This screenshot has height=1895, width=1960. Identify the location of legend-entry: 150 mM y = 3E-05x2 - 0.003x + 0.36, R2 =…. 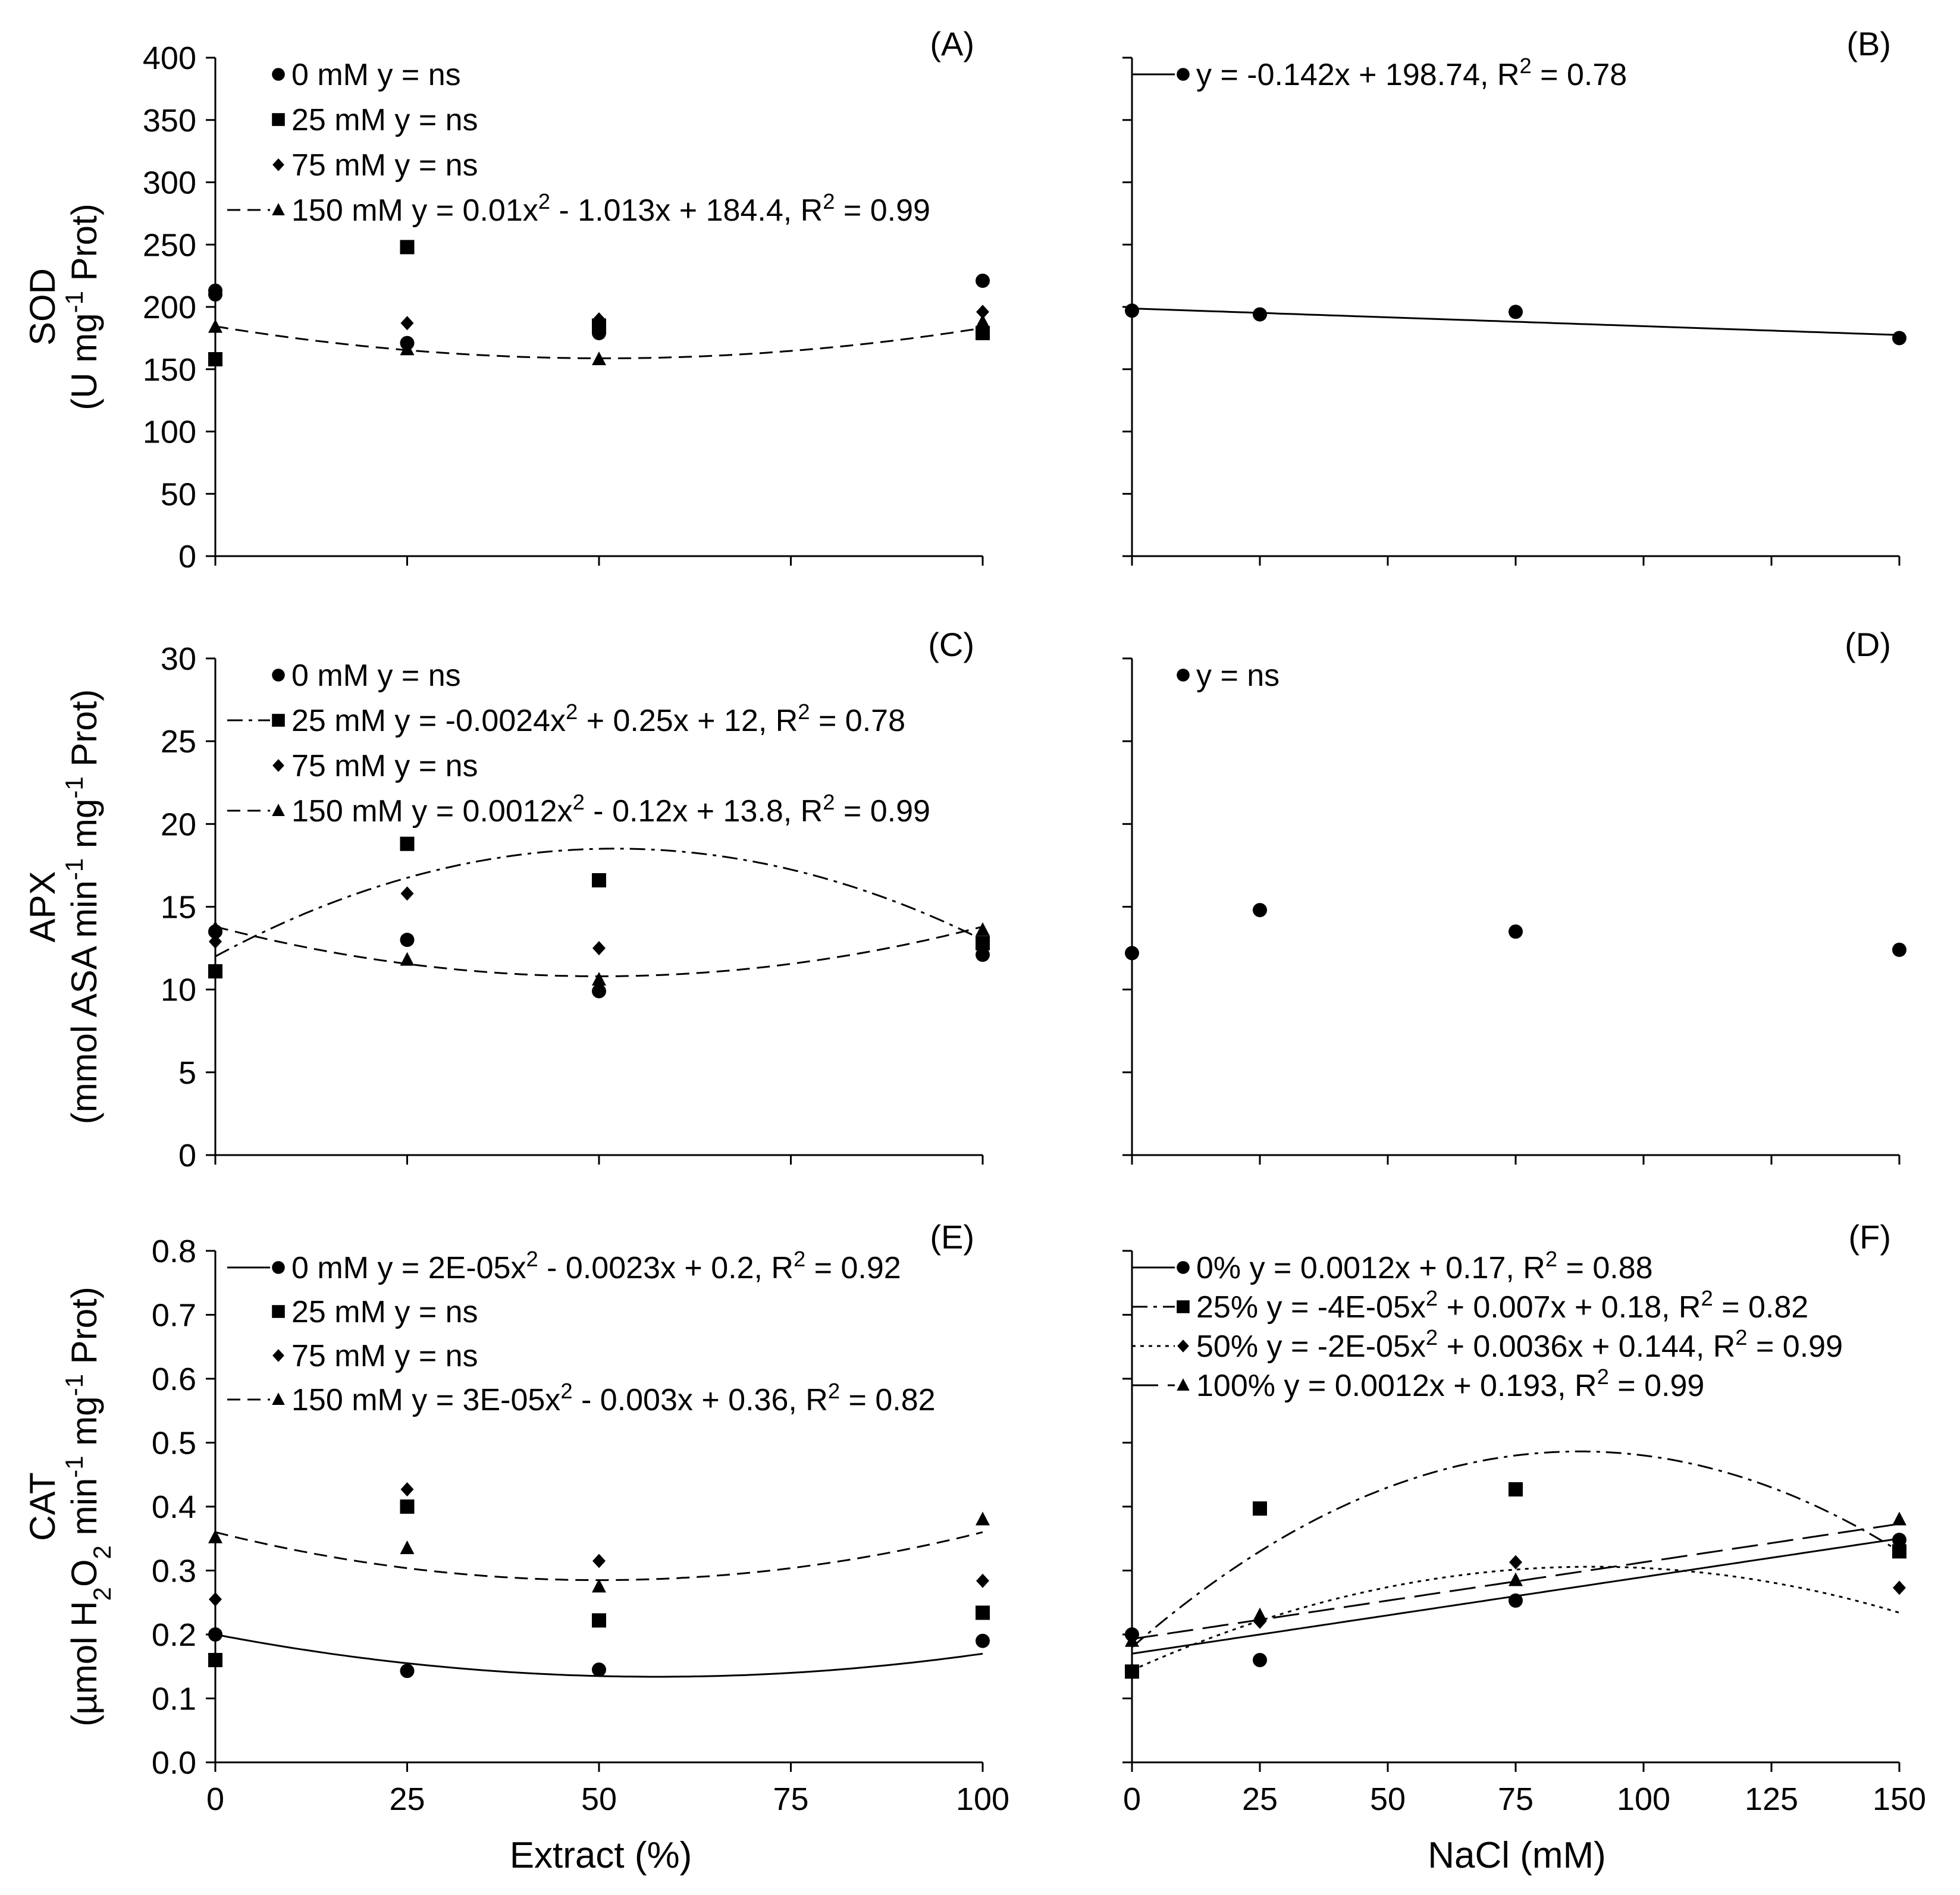
(581, 1398).